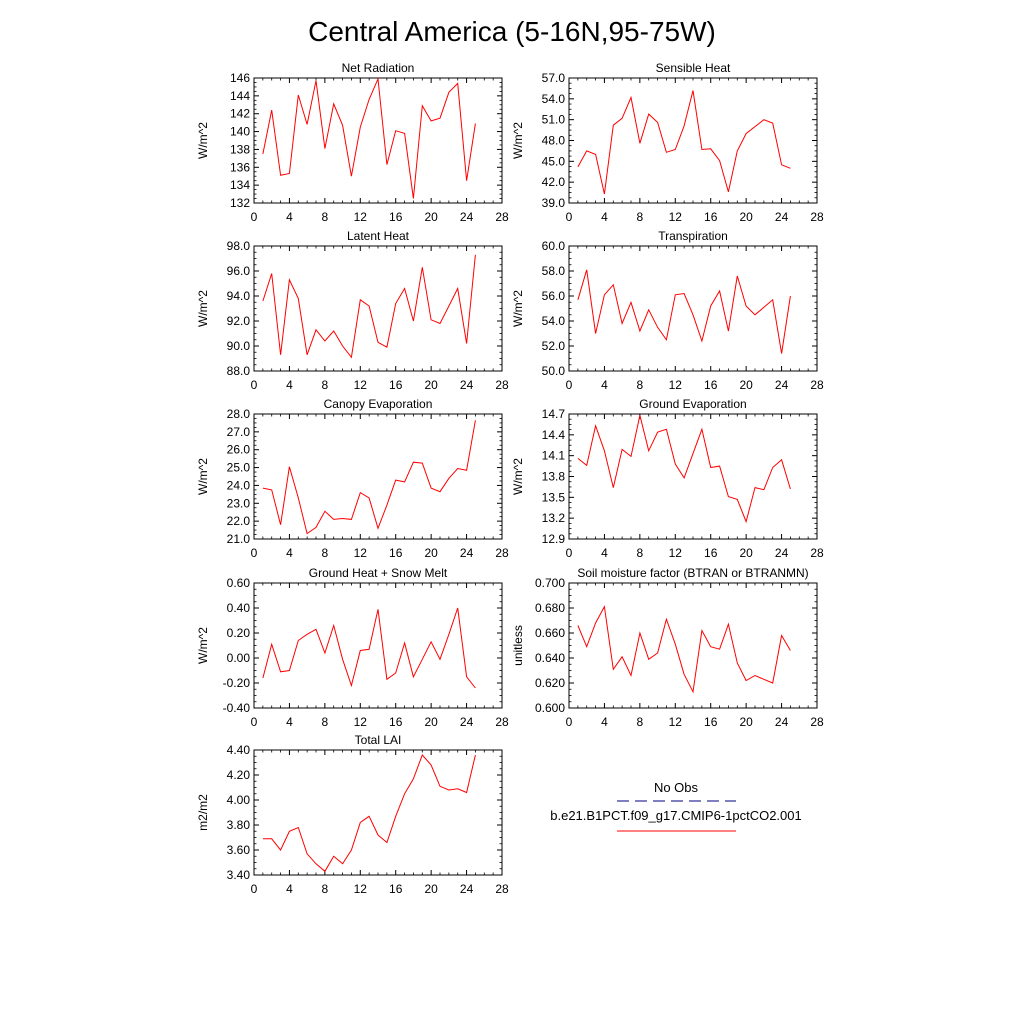  What do you see at coordinates (239, 414) in the screenshot?
I see `y-tick-label: 28.0` at bounding box center [239, 414].